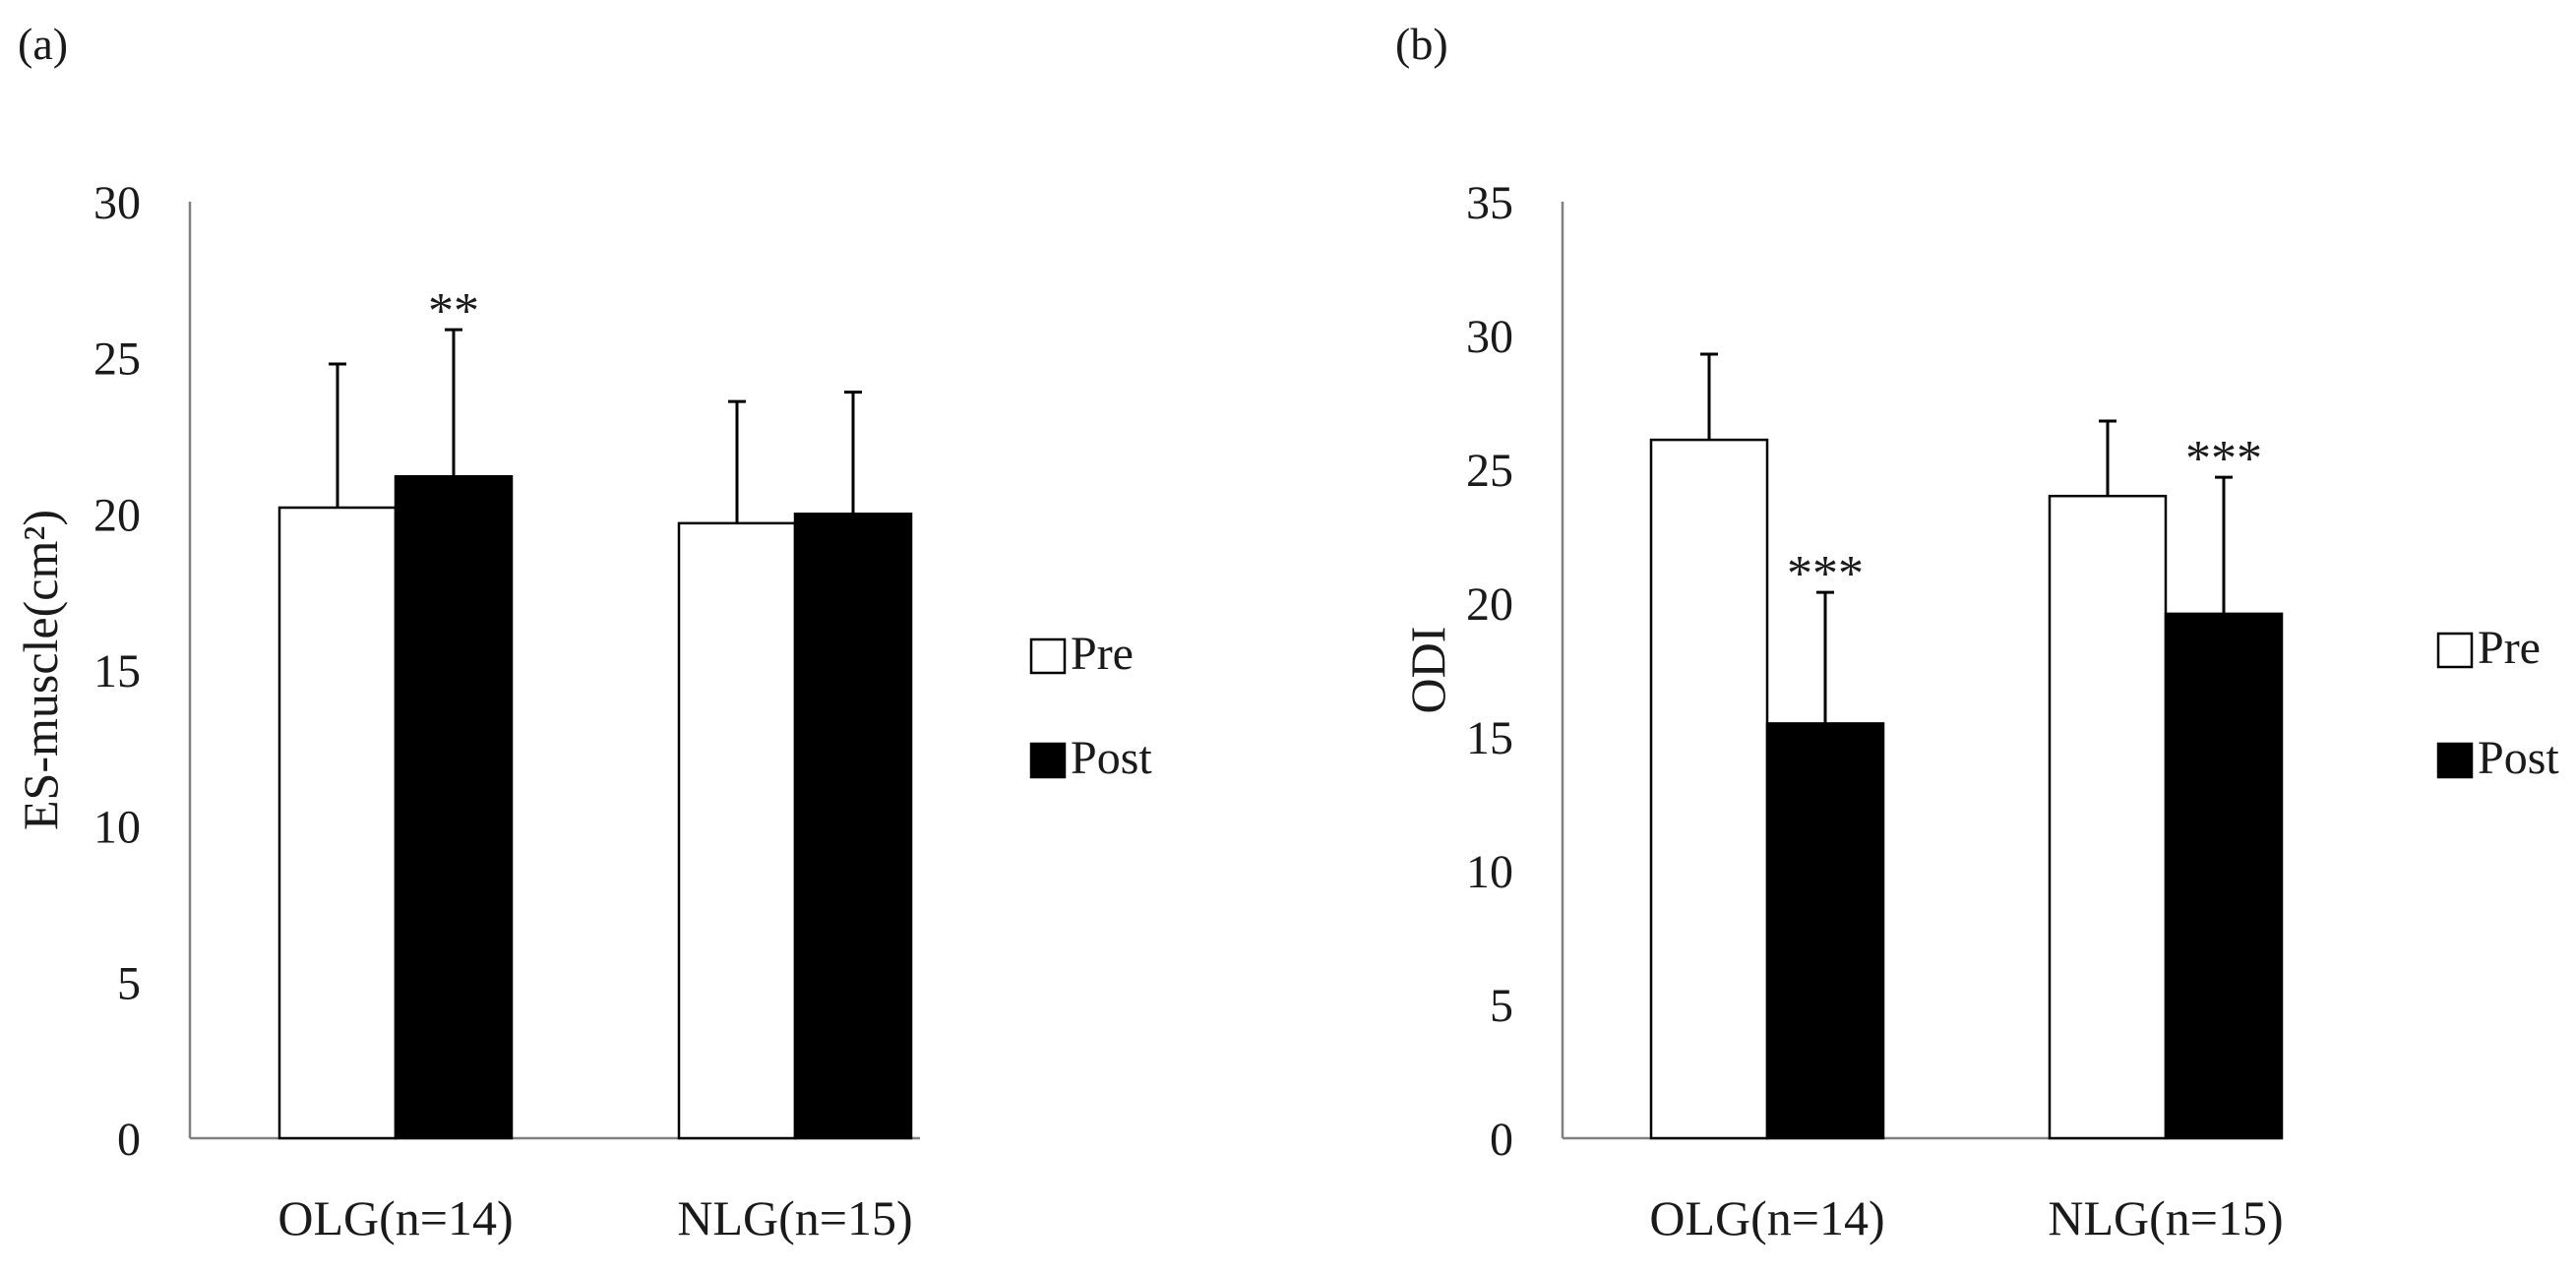  What do you see at coordinates (117, 203) in the screenshot?
I see `panel-a-y-tick-label: 30` at bounding box center [117, 203].